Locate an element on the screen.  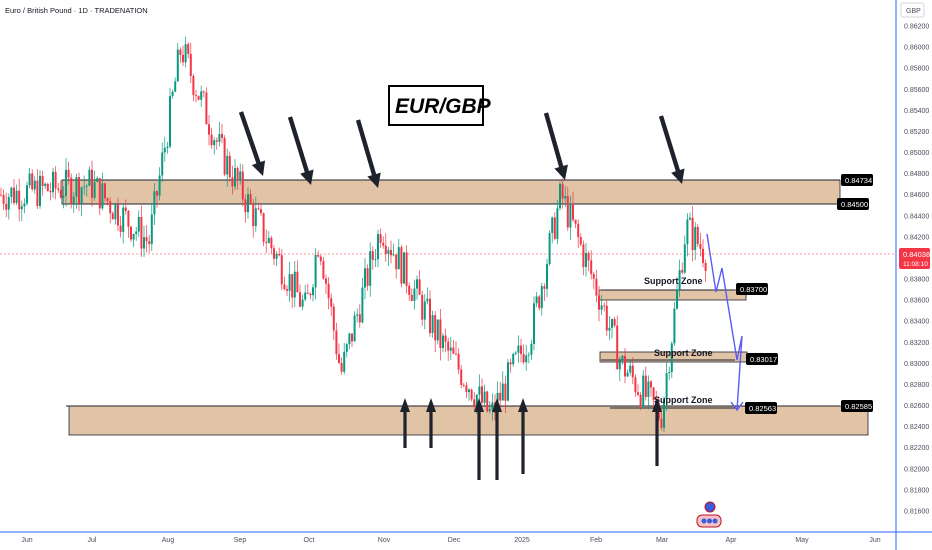
chart-title-box: EUR/GBP is located at coordinates (440, 105).